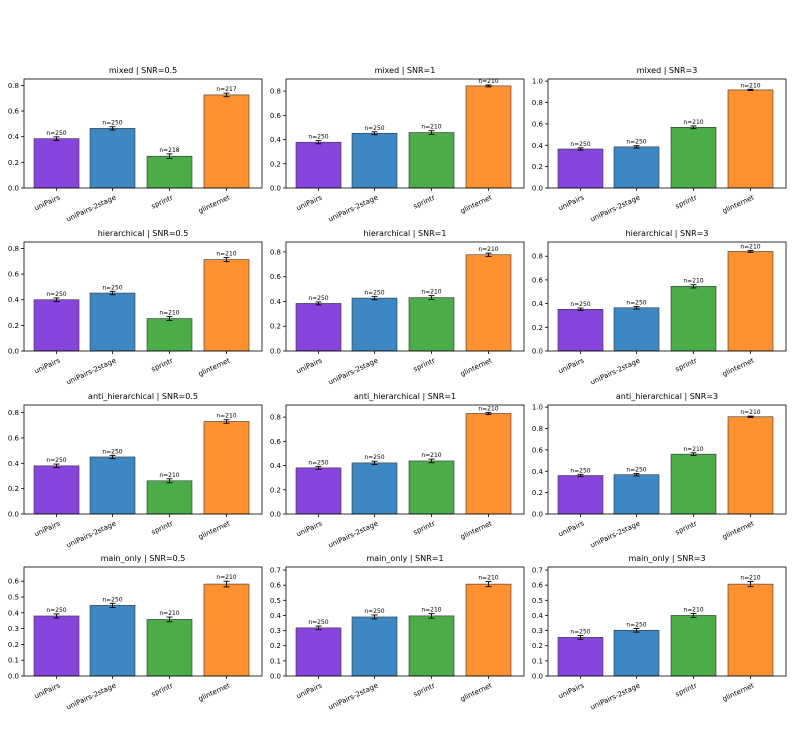 This screenshot has width=793, height=740. I want to click on subplot-title: main_only | SNR=0.5, so click(143, 558).